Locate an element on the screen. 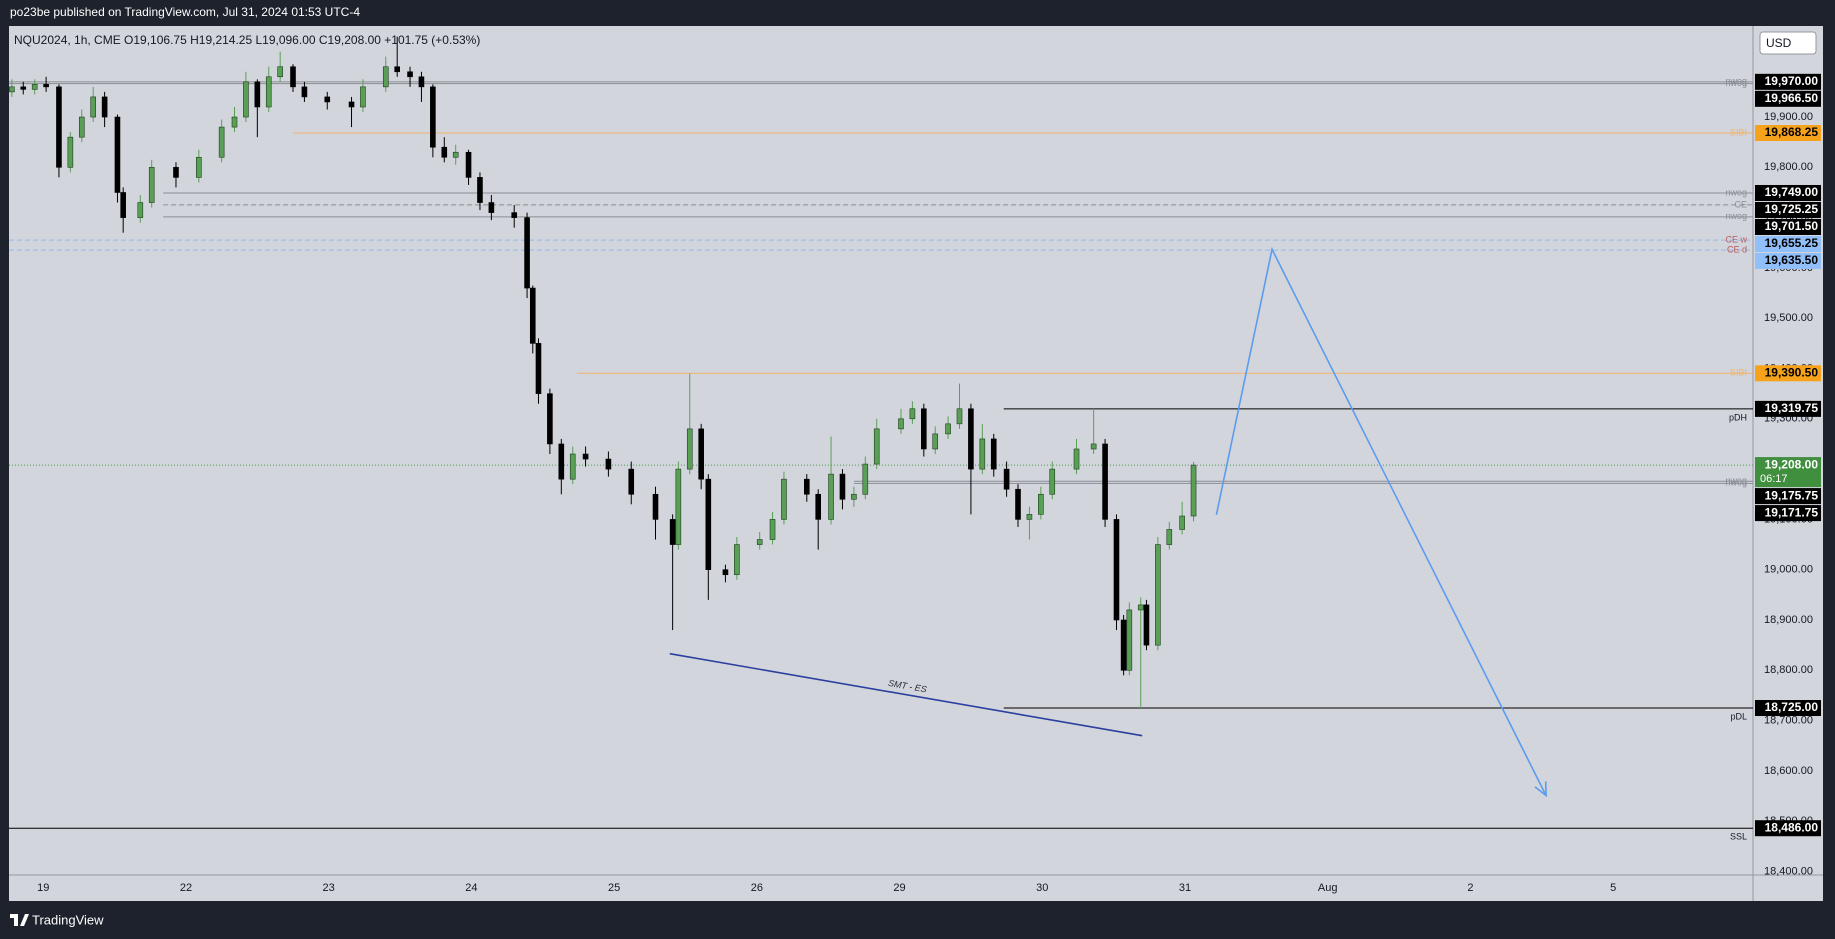 The width and height of the screenshot is (1835, 939). currency-box is located at coordinates (1788, 43).